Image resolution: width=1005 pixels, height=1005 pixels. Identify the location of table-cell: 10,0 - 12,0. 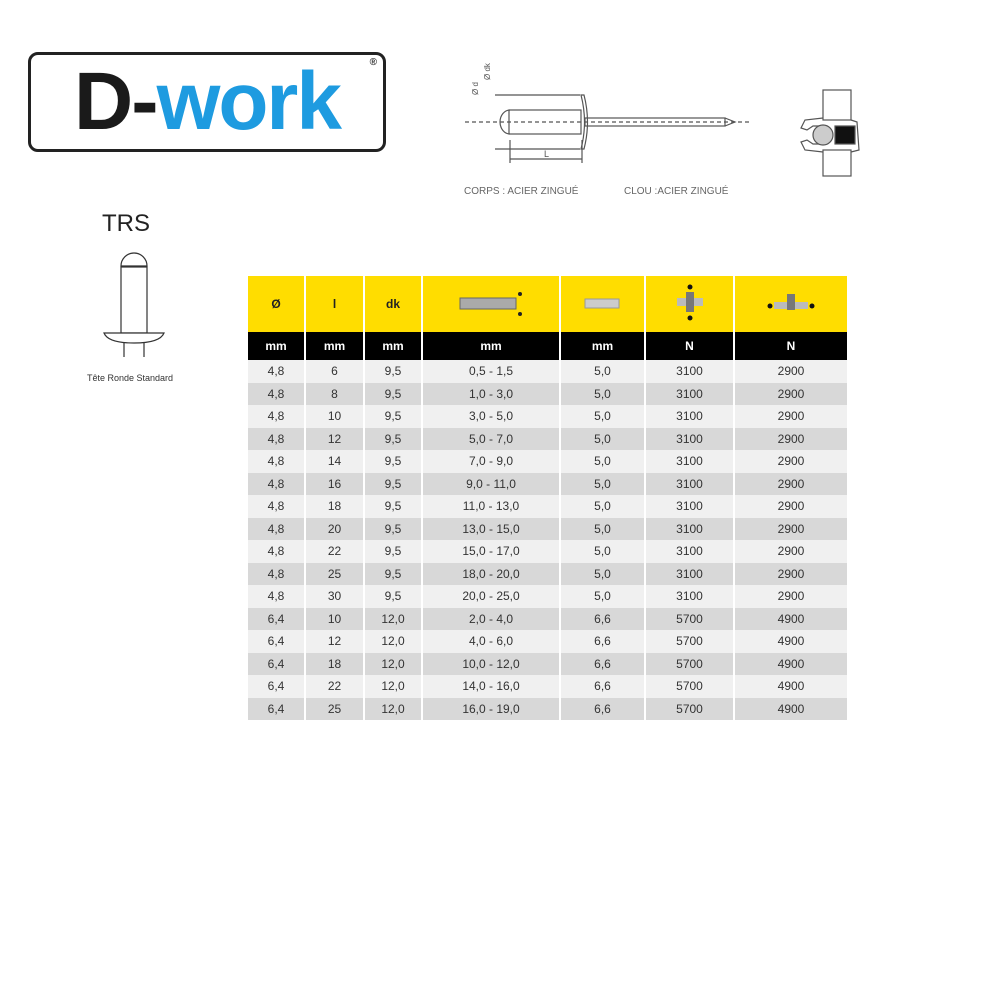
(491, 663).